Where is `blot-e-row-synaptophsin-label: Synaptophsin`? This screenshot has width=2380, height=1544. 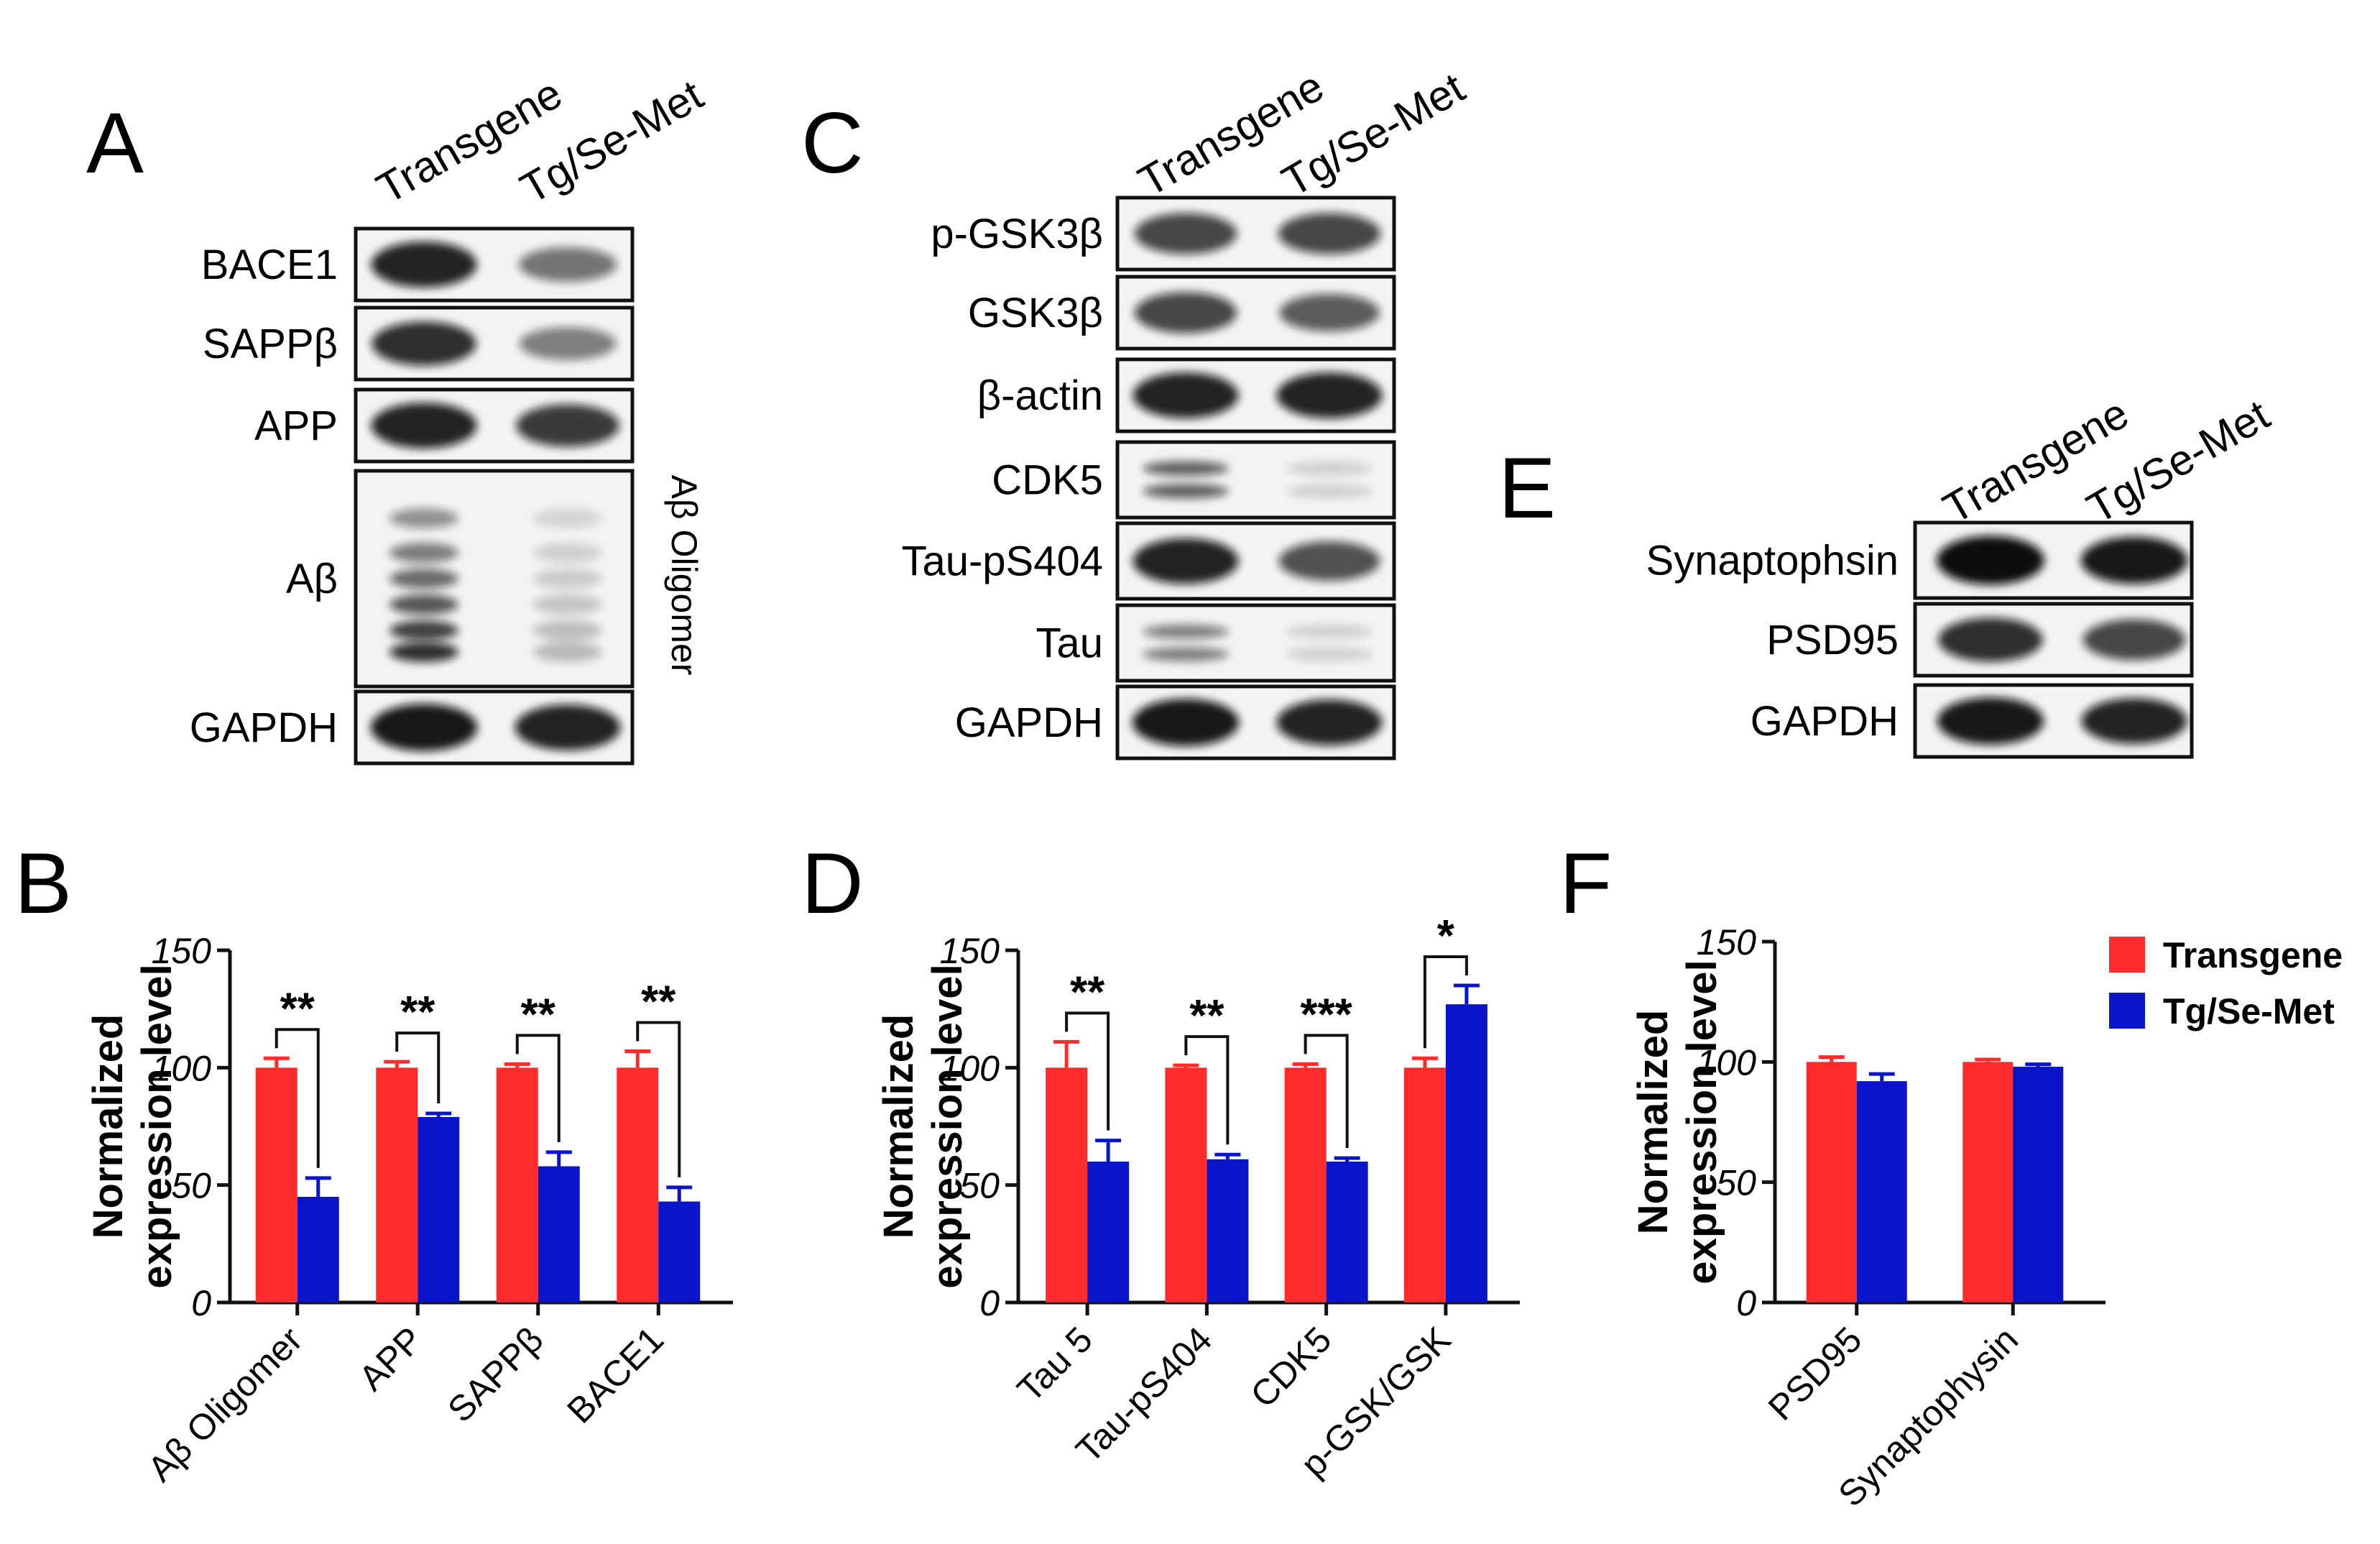
blot-e-row-synaptophsin-label: Synaptophsin is located at coordinates (1772, 561).